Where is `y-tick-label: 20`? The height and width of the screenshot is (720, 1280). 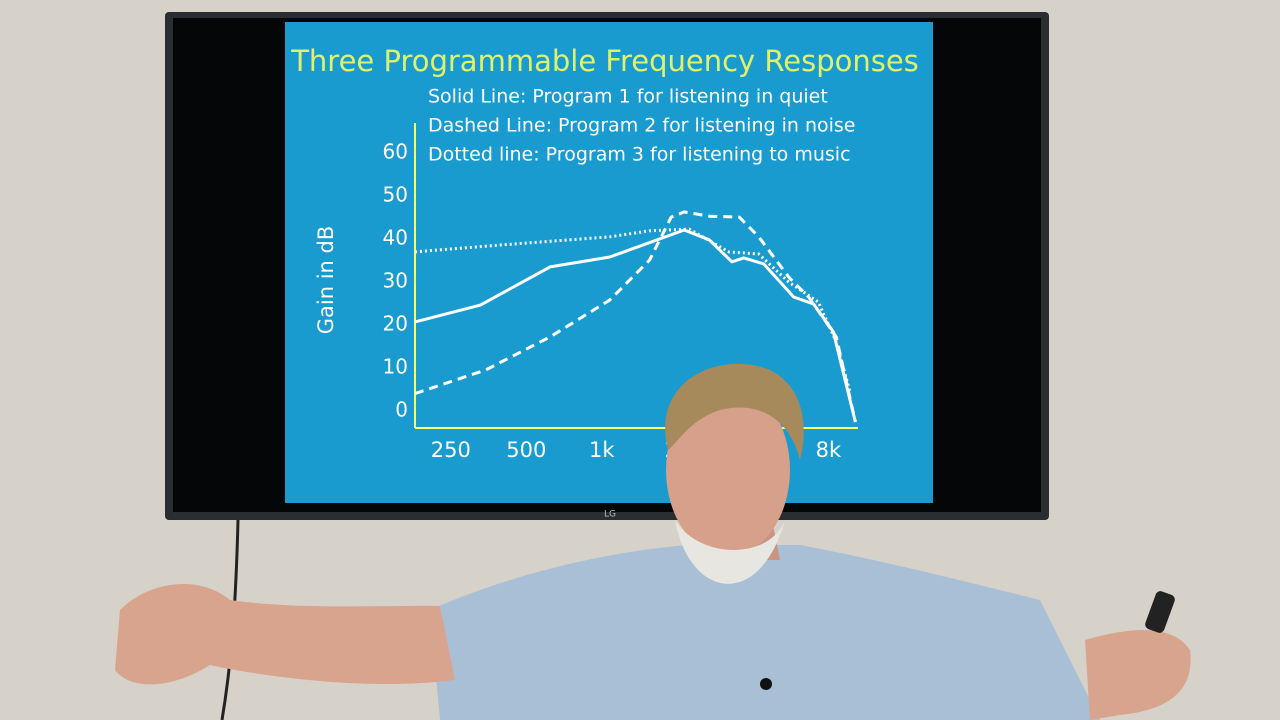
y-tick-label: 20 is located at coordinates (395, 323).